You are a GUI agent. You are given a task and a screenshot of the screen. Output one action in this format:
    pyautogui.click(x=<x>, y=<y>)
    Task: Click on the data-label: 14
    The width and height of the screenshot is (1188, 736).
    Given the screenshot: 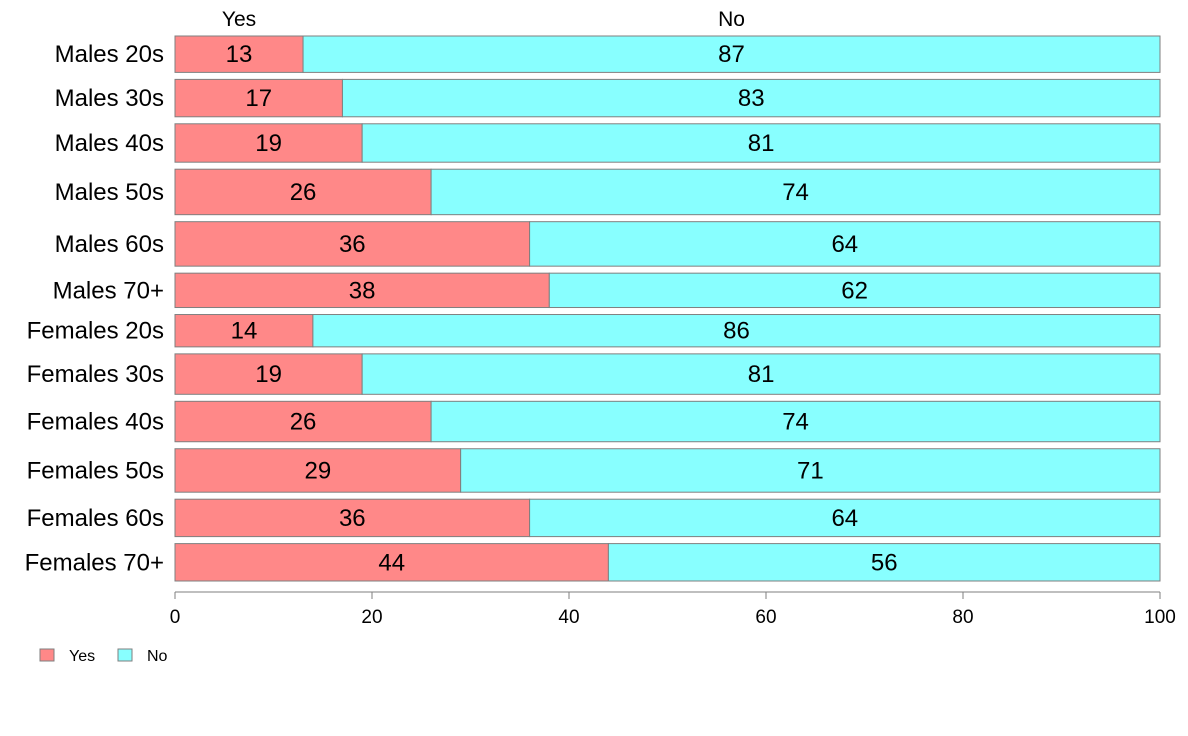 What is the action you would take?
    pyautogui.click(x=244, y=331)
    